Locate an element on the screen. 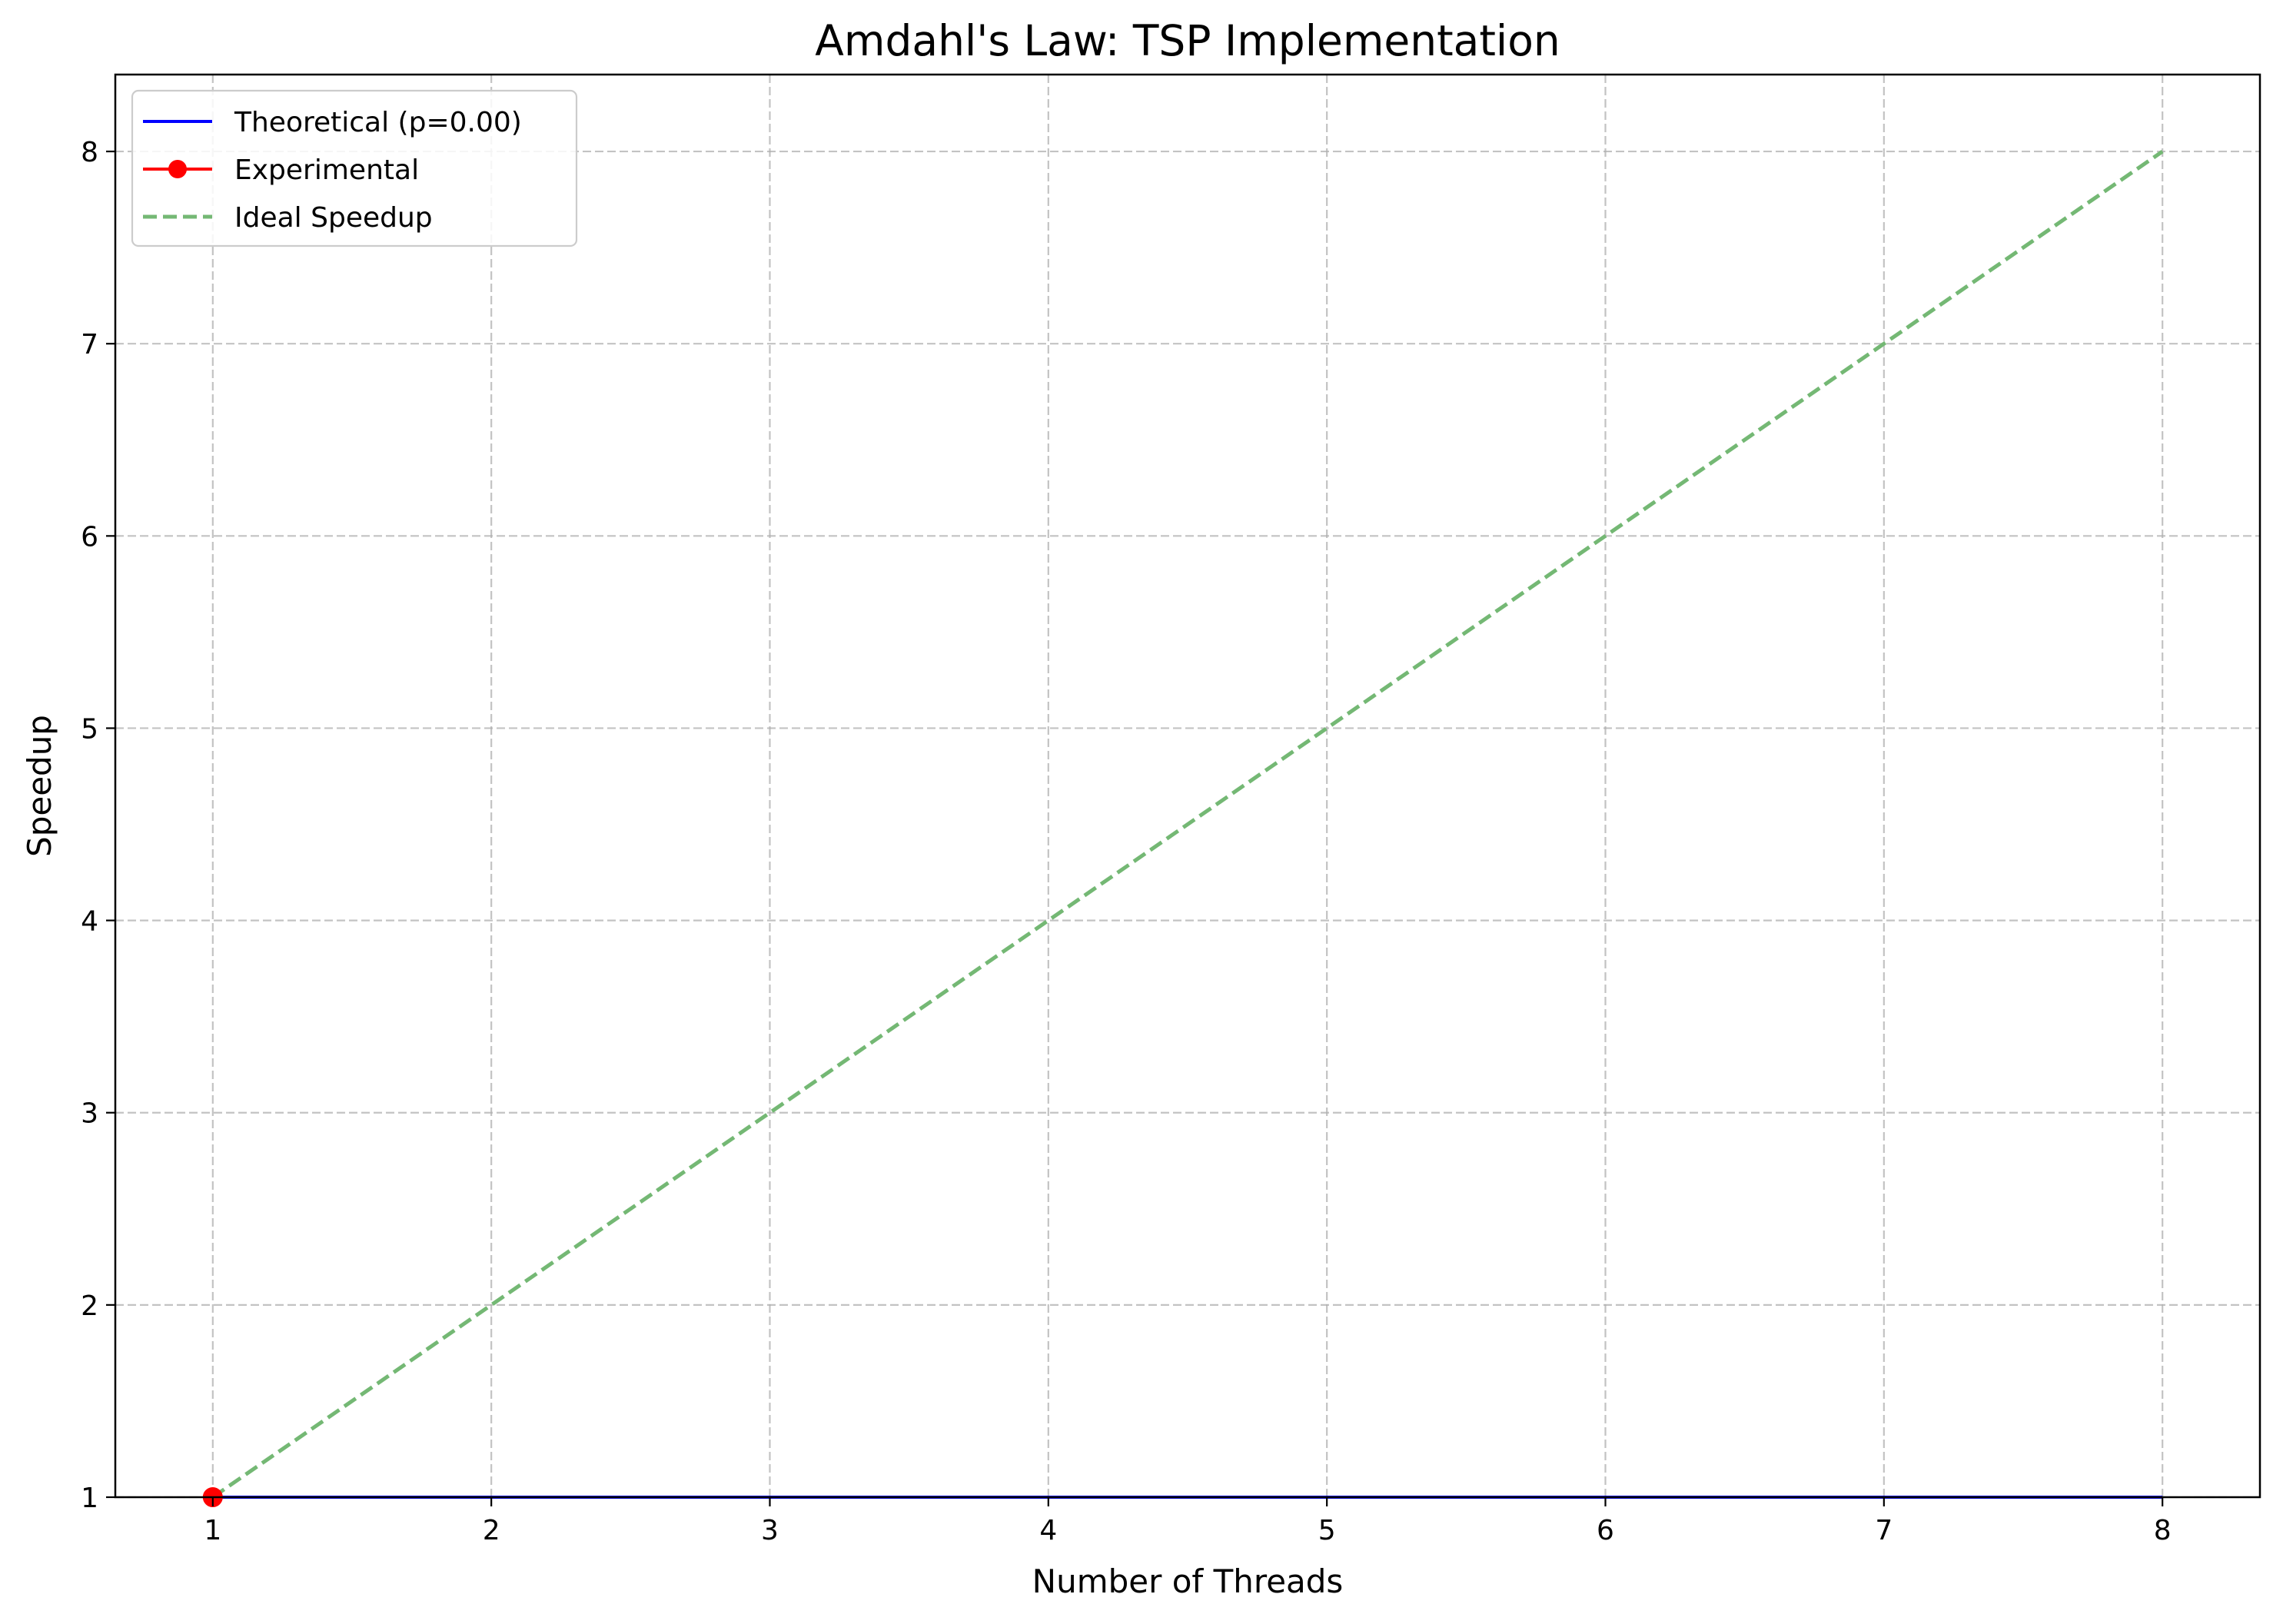 Image resolution: width=2283 pixels, height=1624 pixels. x-tick-label-1: 1 is located at coordinates (212, 1530).